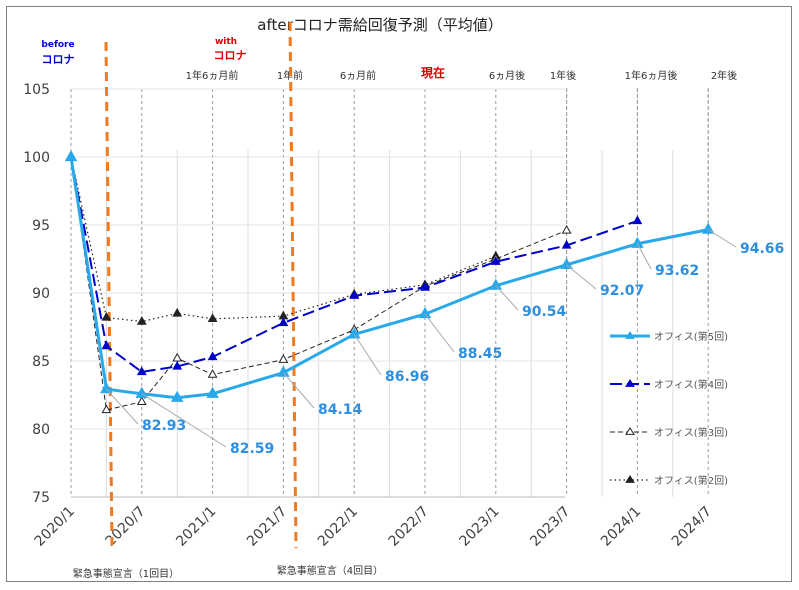 This screenshot has height=590, width=799. I want to click on y-tick-label: 75, so click(41, 498).